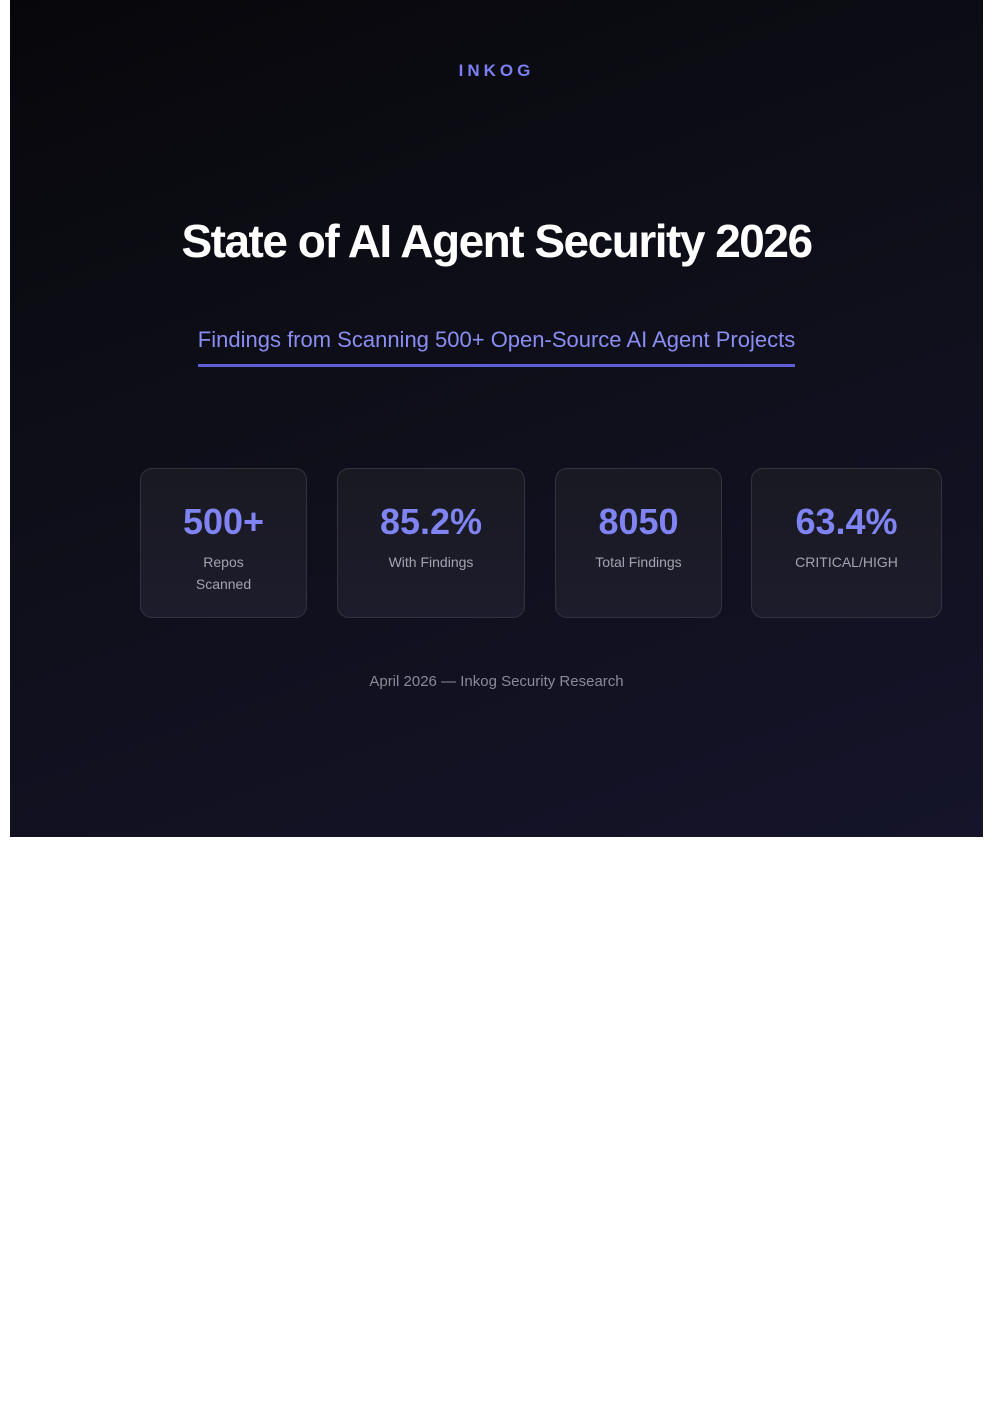  What do you see at coordinates (223, 521) in the screenshot?
I see `stat-value: 500+` at bounding box center [223, 521].